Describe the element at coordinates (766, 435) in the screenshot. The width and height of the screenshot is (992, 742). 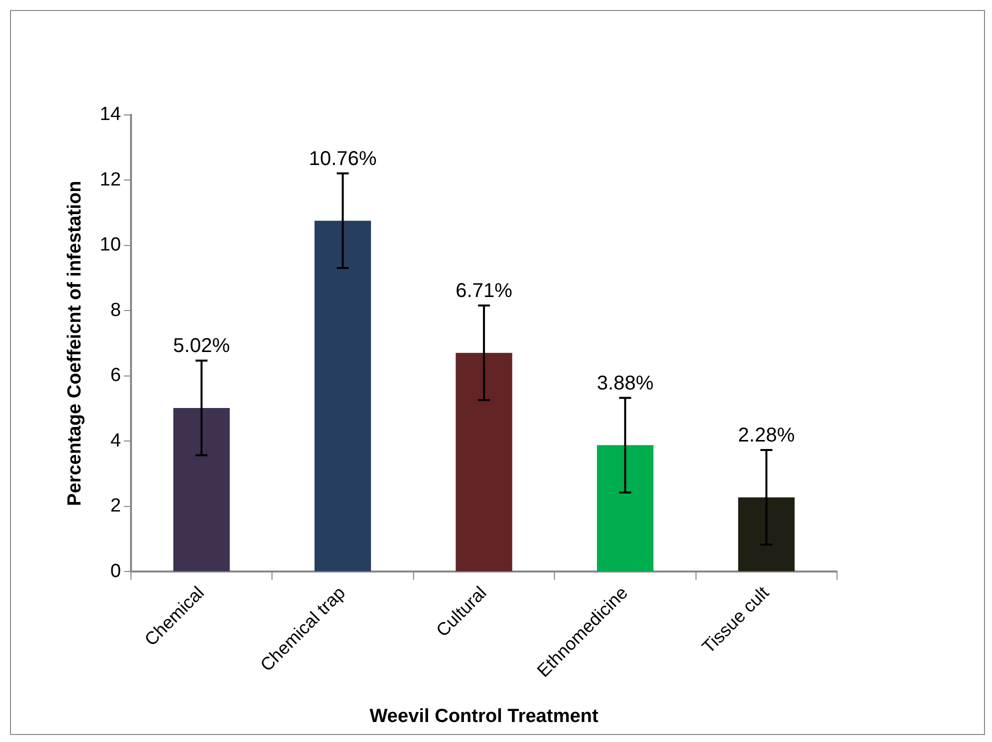
I see `data-label: 2.28%` at that location.